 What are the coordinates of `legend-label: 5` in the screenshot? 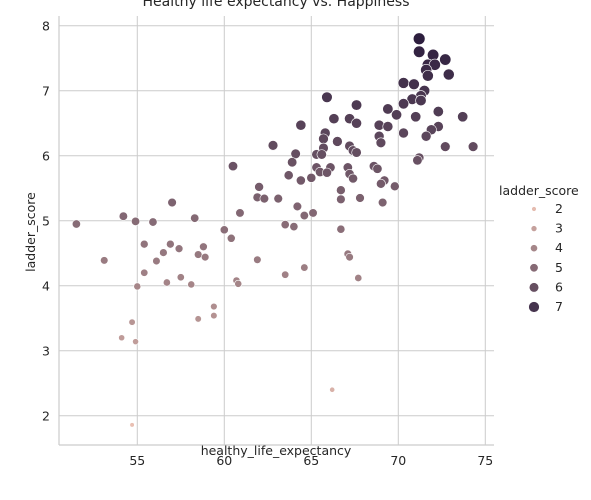 It's located at (559, 267).